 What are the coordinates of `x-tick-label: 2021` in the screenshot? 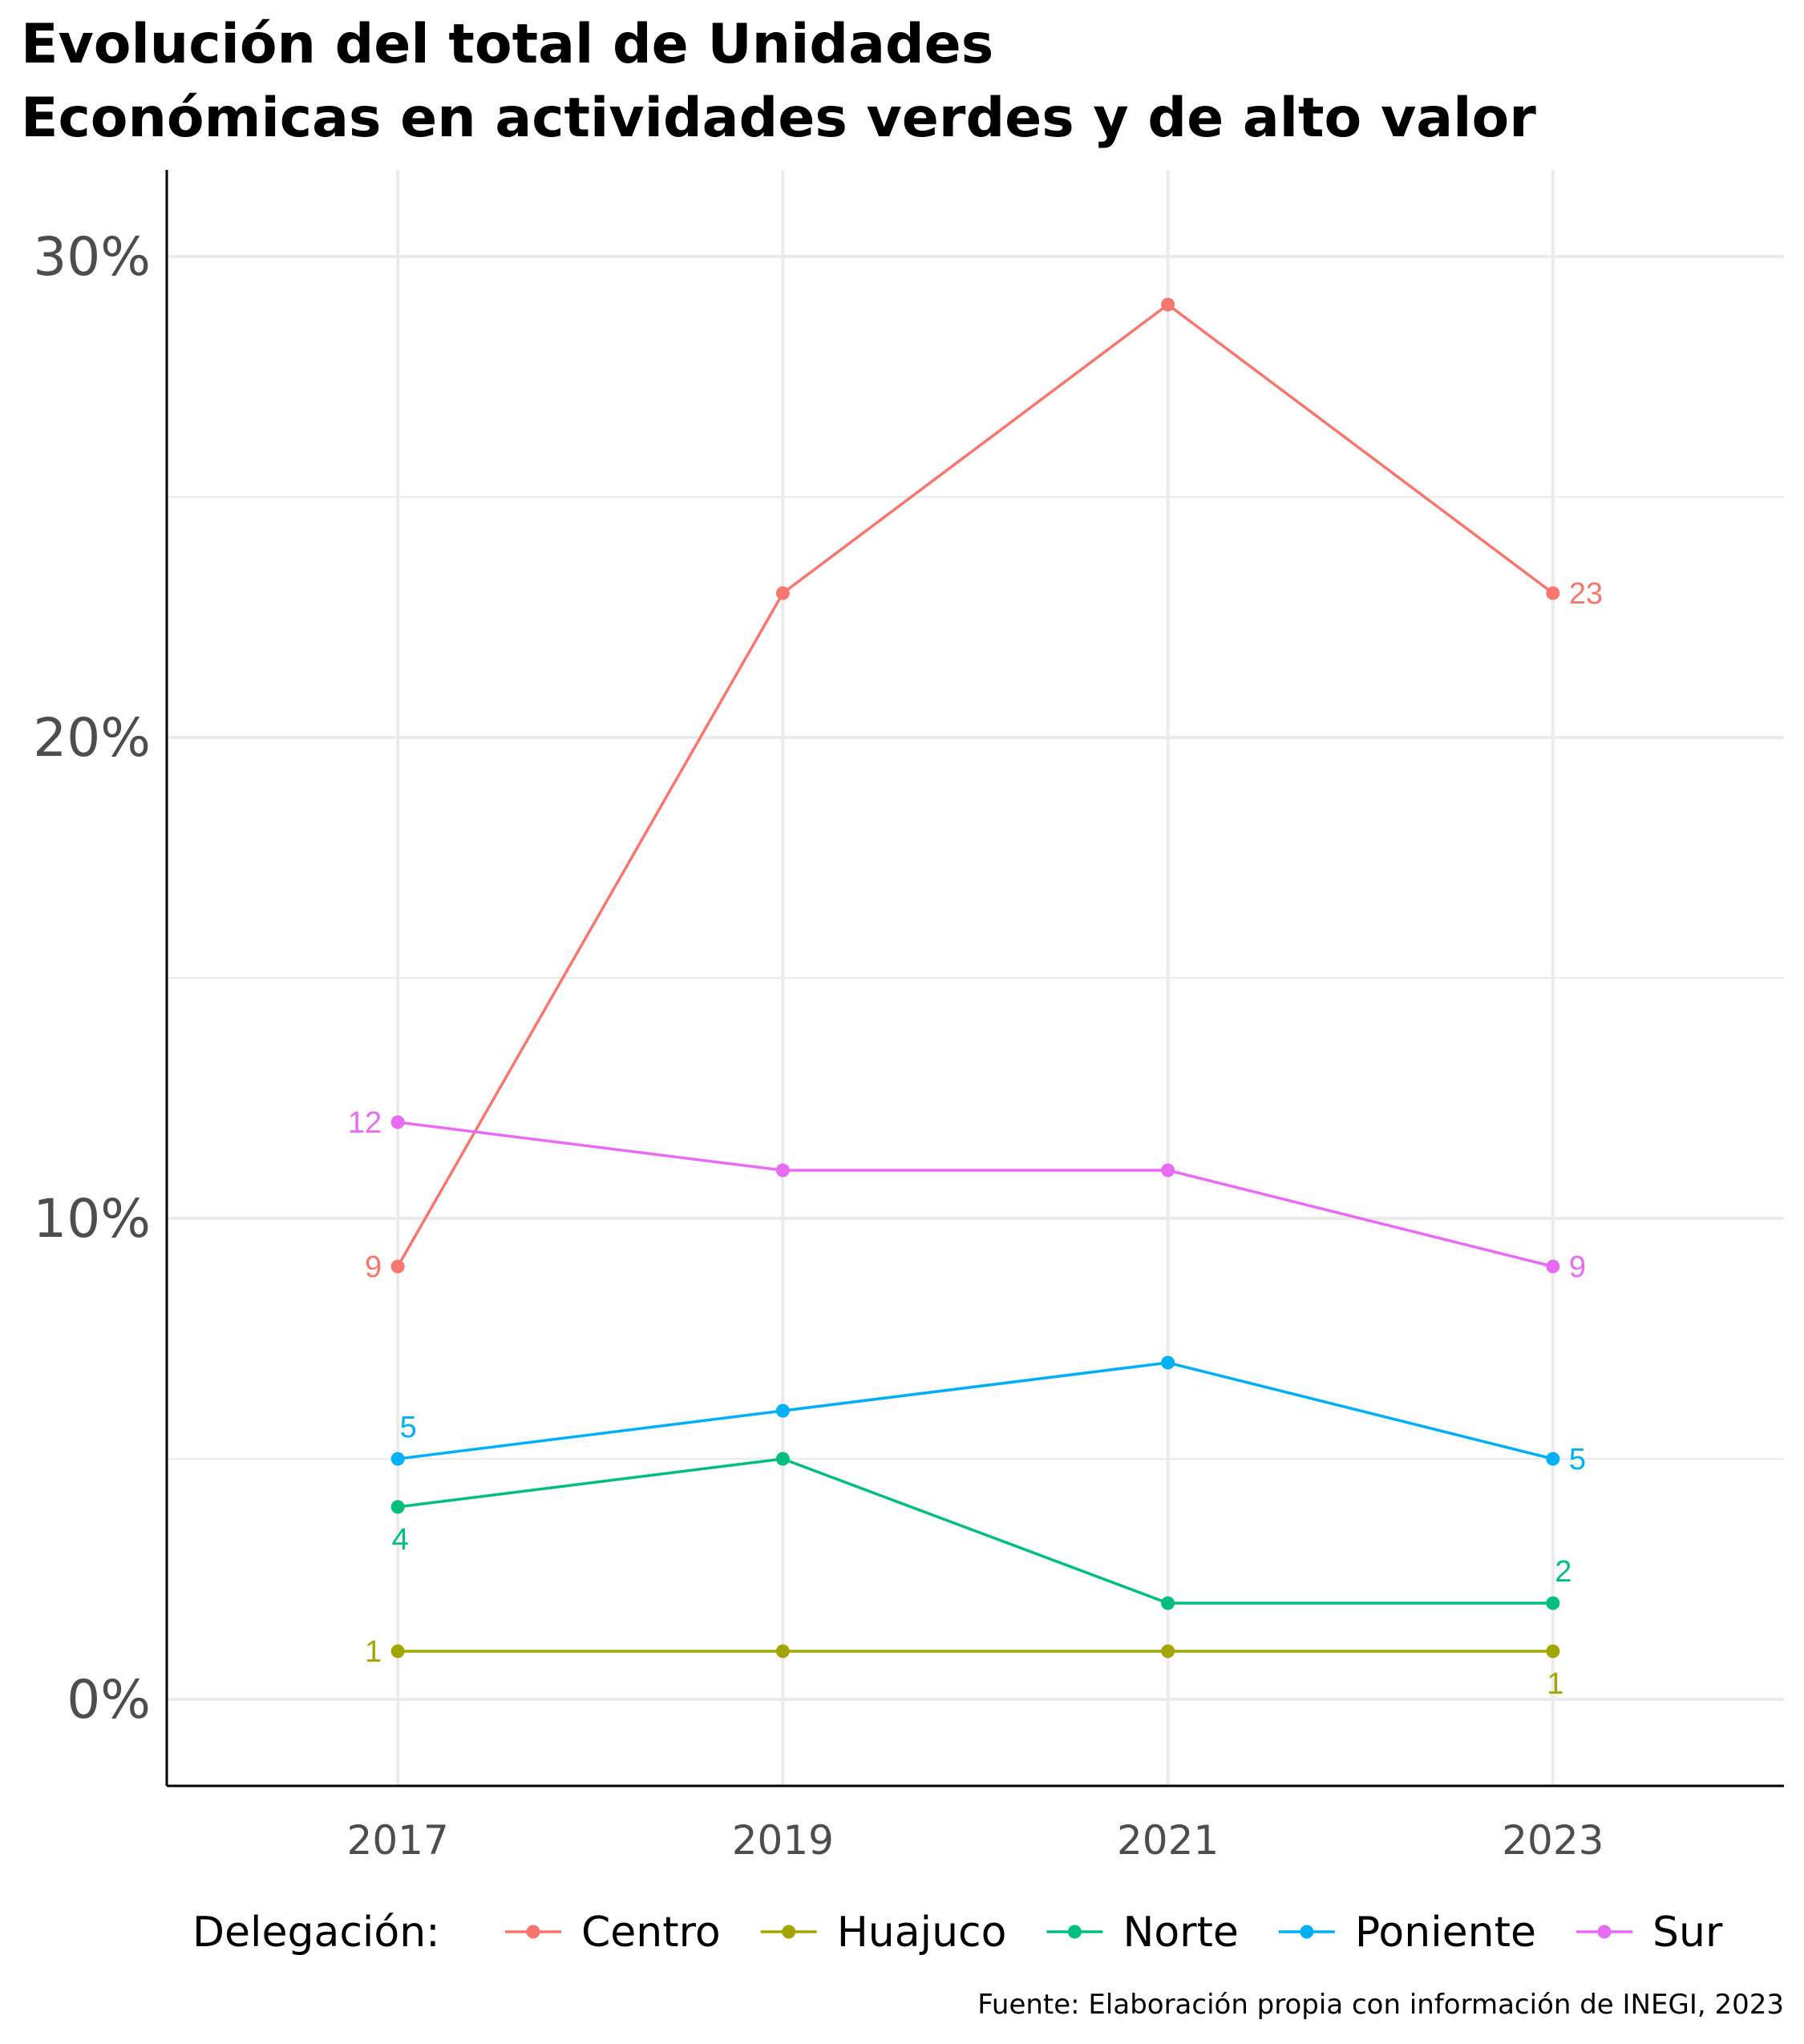 It's located at (1168, 1840).